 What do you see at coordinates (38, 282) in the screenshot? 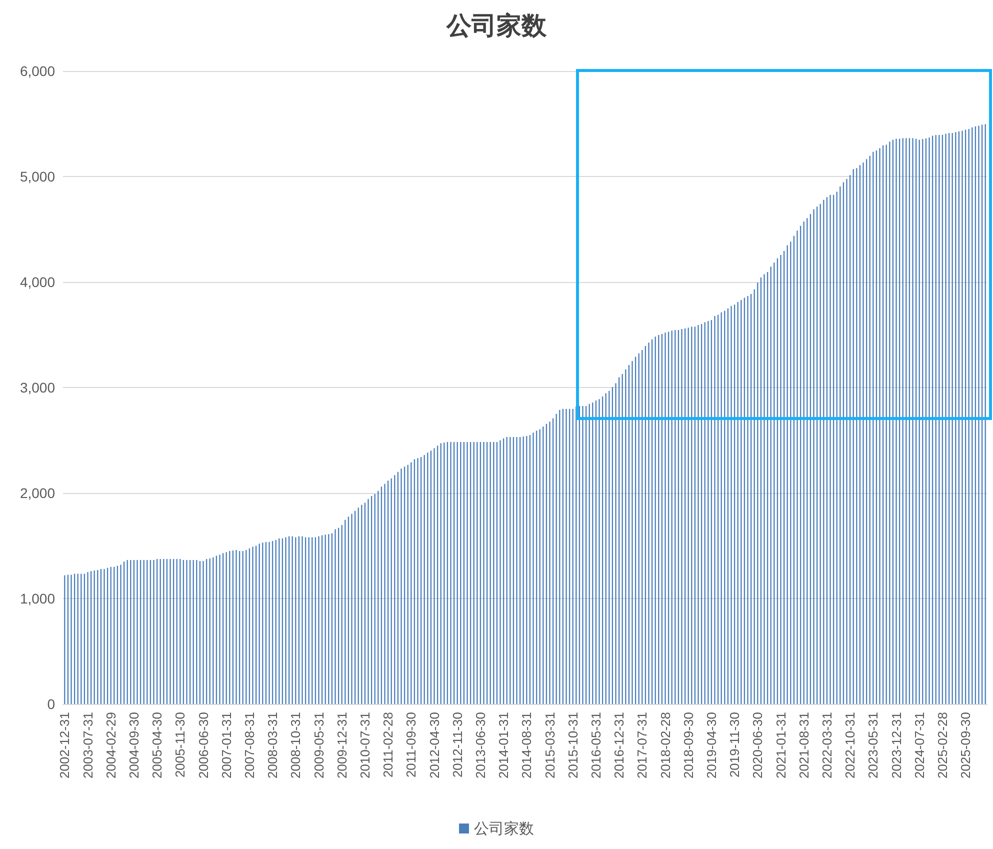
I see `y-tick-label: 4,000` at bounding box center [38, 282].